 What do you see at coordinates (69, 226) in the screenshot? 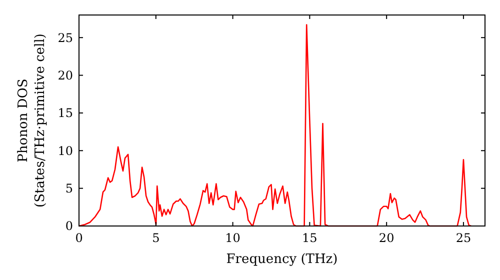
I see `y-tick-label: 0` at bounding box center [69, 226].